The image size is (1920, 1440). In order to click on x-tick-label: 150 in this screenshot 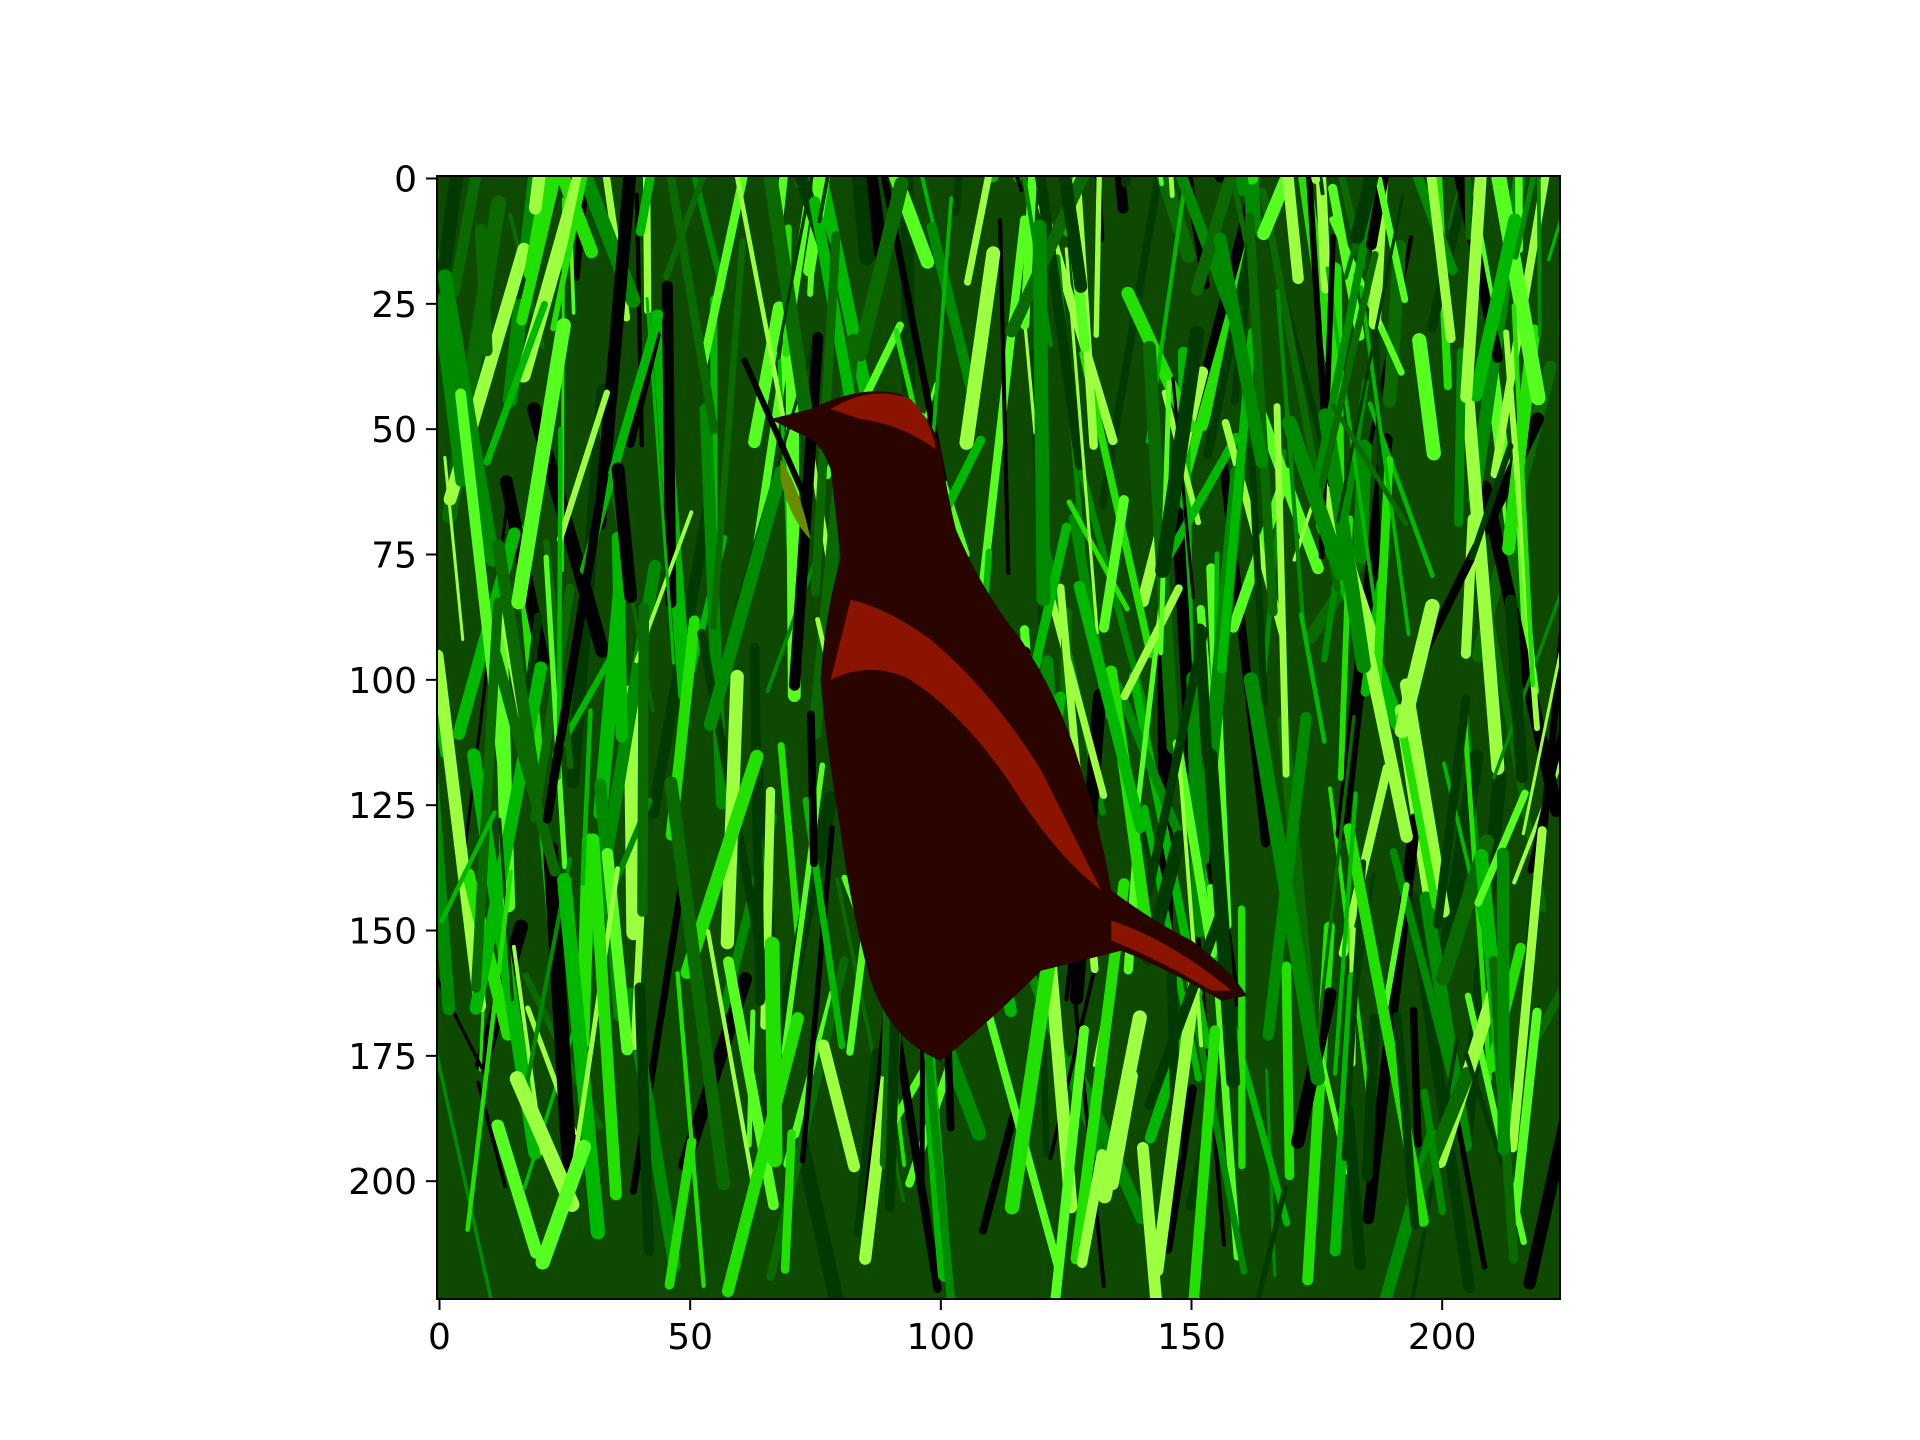, I will do `click(1191, 1337)`.